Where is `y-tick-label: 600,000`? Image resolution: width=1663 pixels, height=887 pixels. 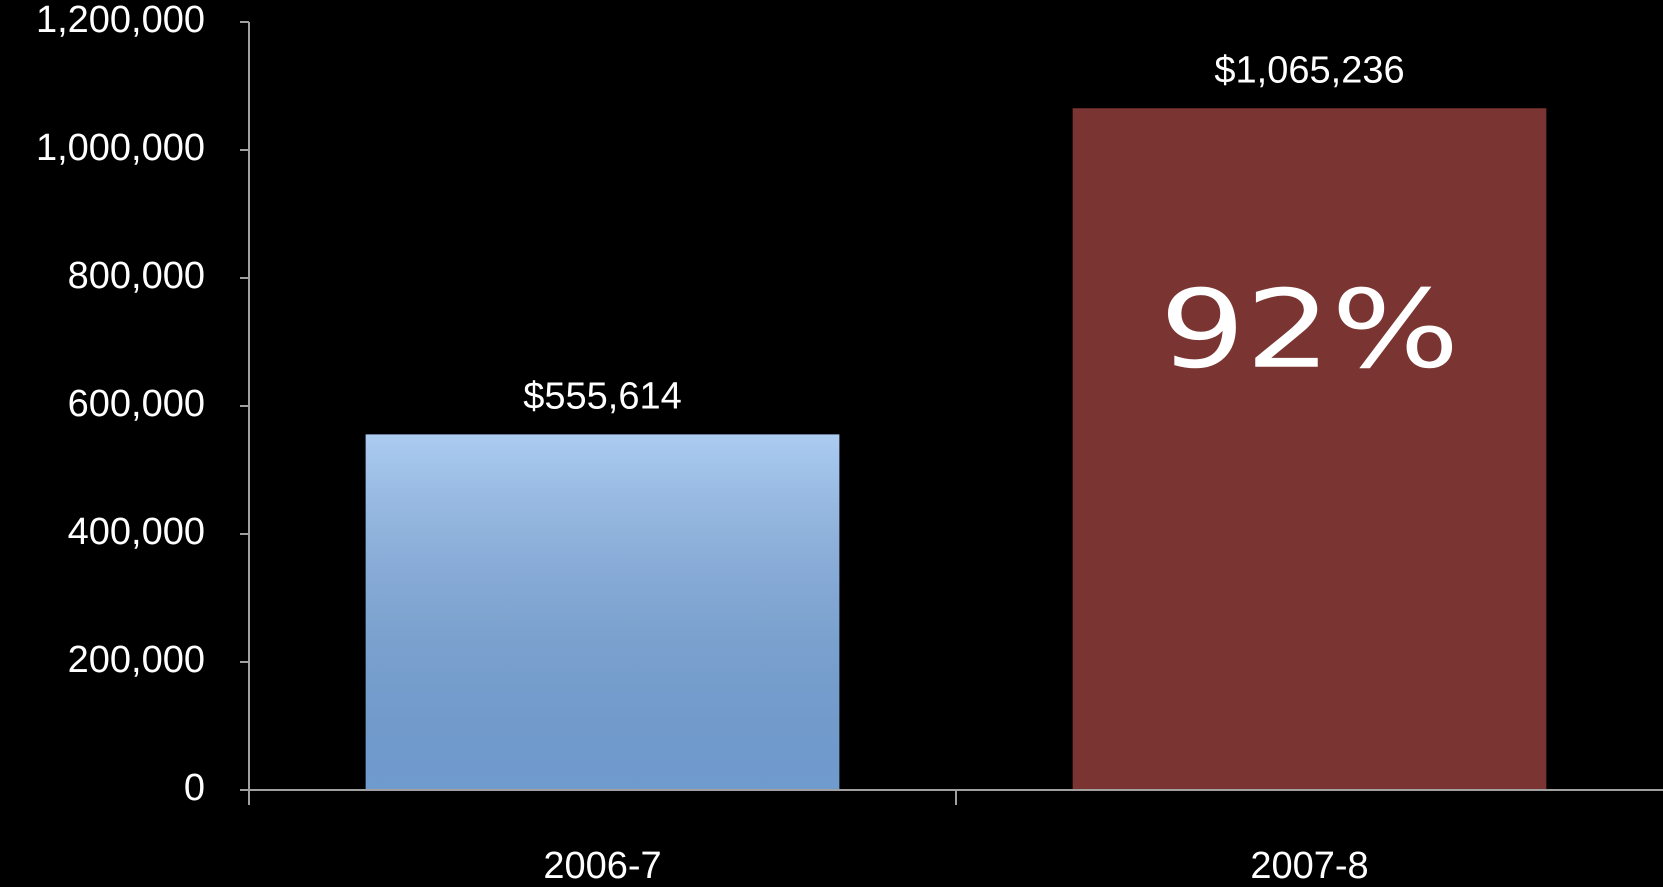 y-tick-label: 600,000 is located at coordinates (136, 404).